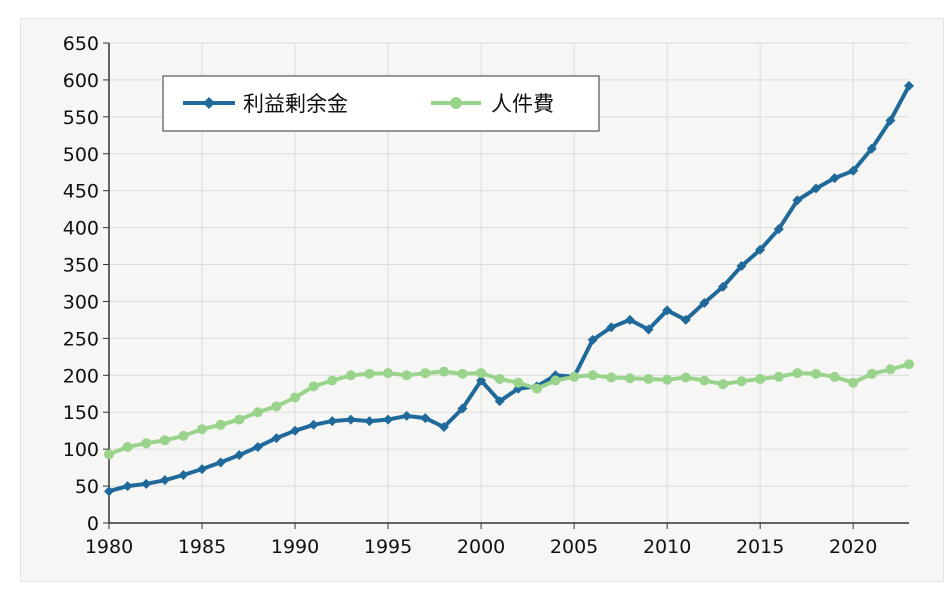 The image size is (950, 592). Describe the element at coordinates (87, 487) in the screenshot. I see `y-tick-label-1: 50` at that location.